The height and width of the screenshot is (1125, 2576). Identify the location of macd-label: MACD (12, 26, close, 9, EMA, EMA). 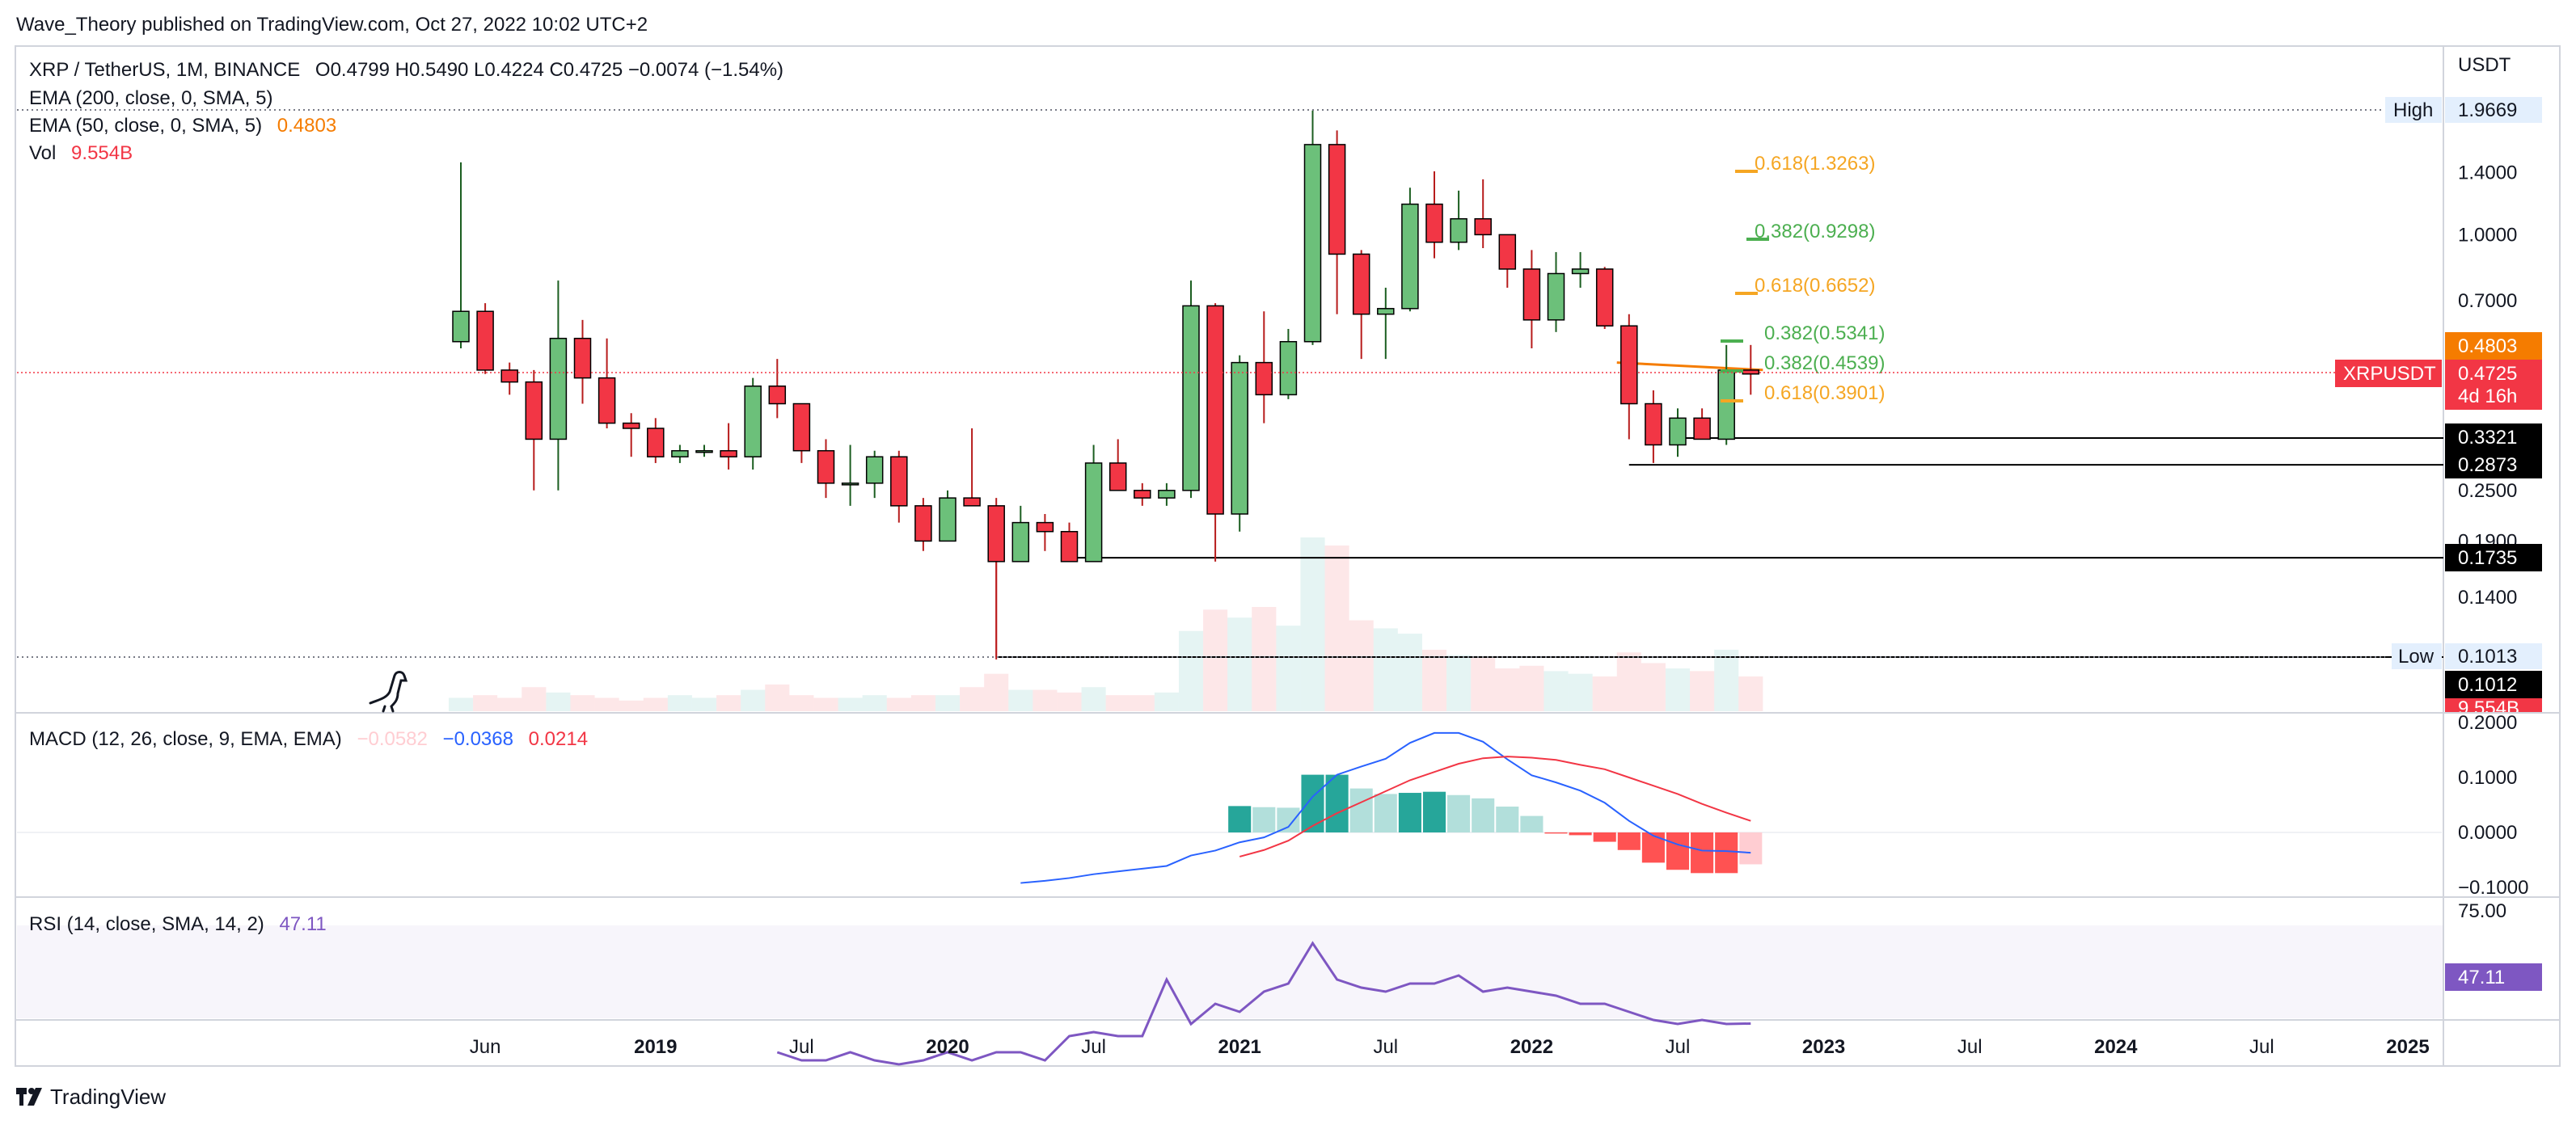
(185, 739).